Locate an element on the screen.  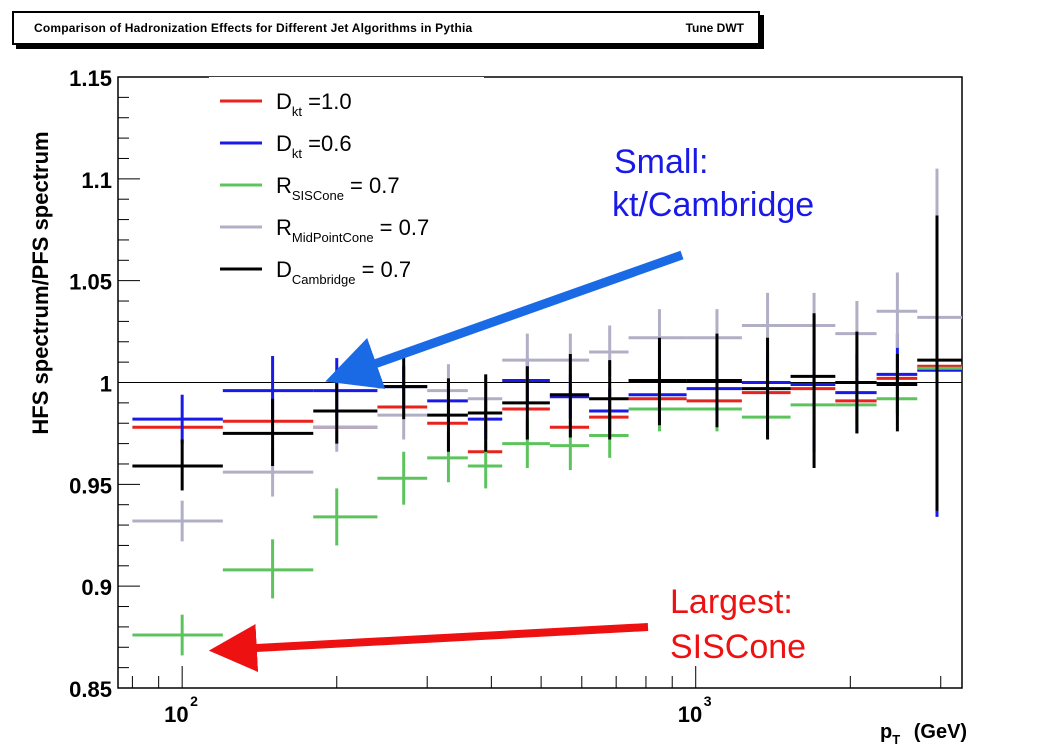
x-tick-exponent: 3 is located at coordinates (708, 701).